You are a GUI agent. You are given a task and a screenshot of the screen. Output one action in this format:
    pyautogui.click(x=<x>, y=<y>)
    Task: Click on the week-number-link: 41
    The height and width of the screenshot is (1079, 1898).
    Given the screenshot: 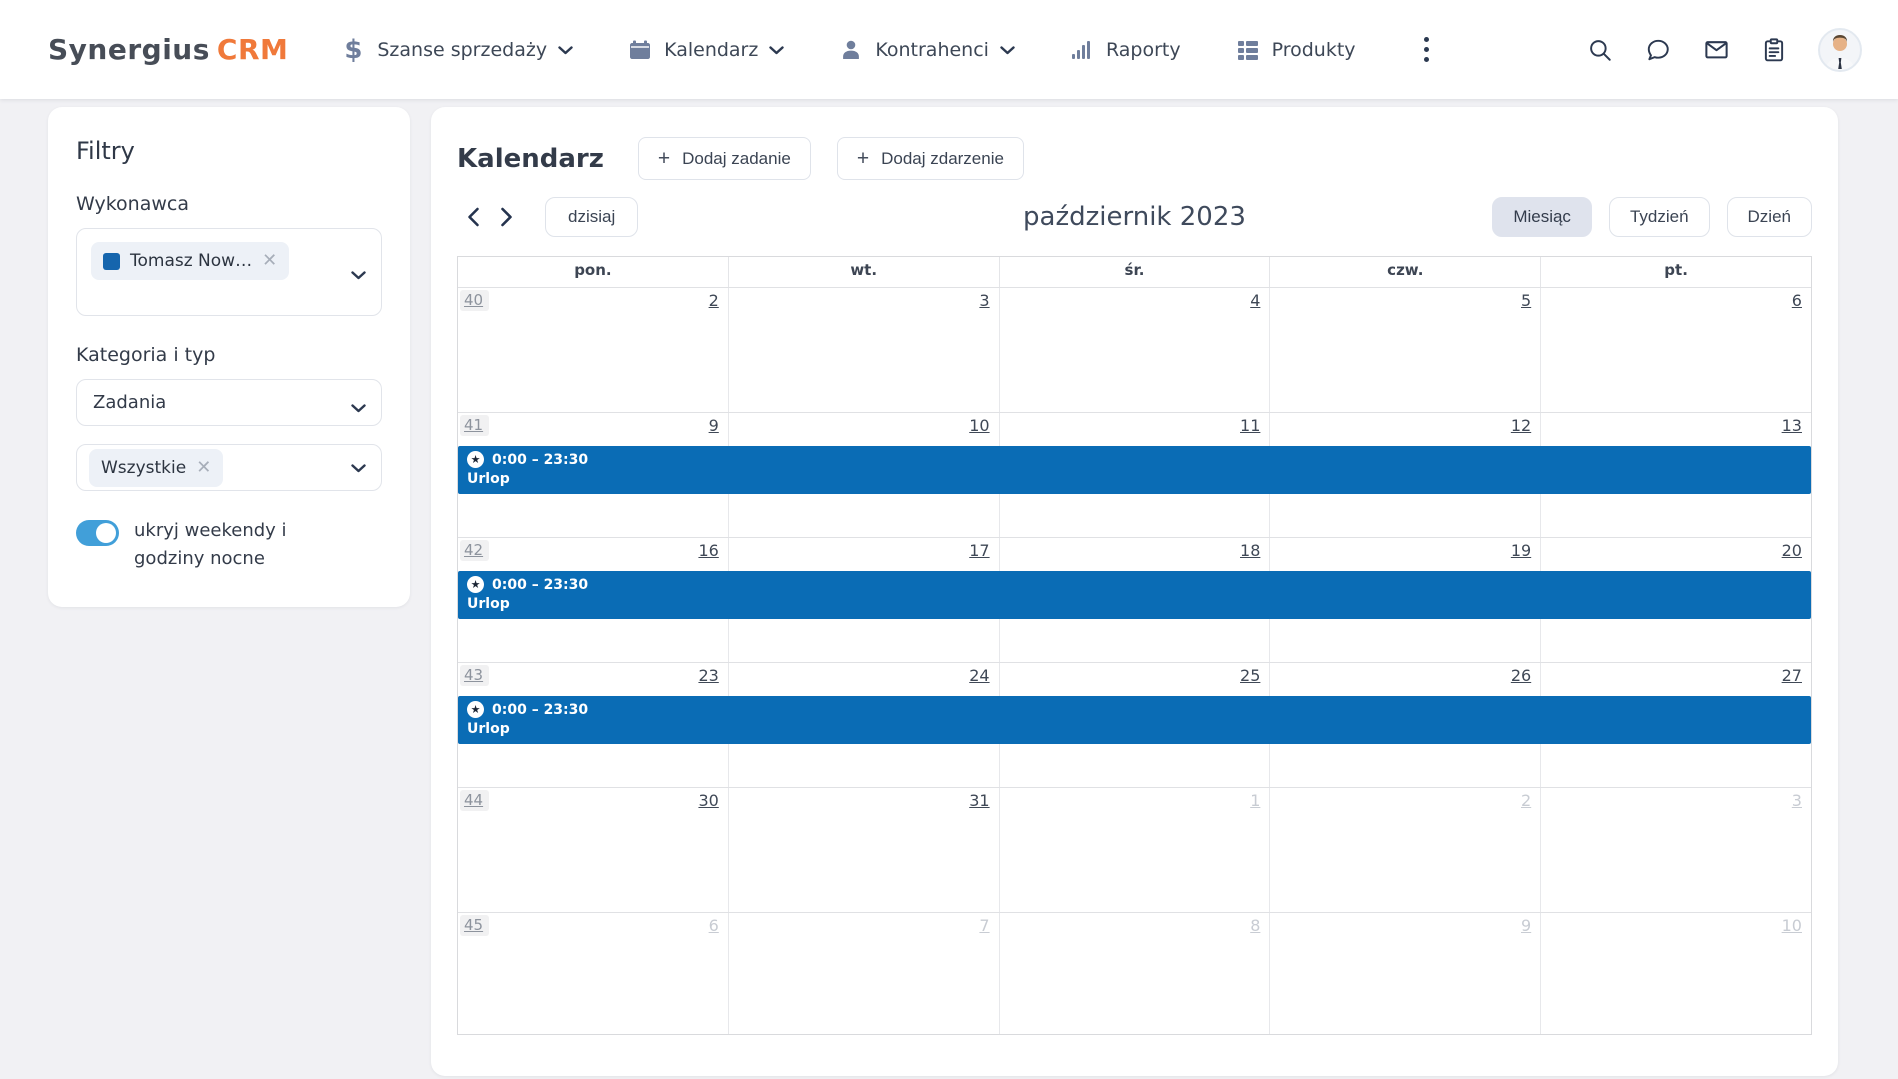 What is the action you would take?
    pyautogui.click(x=475, y=425)
    